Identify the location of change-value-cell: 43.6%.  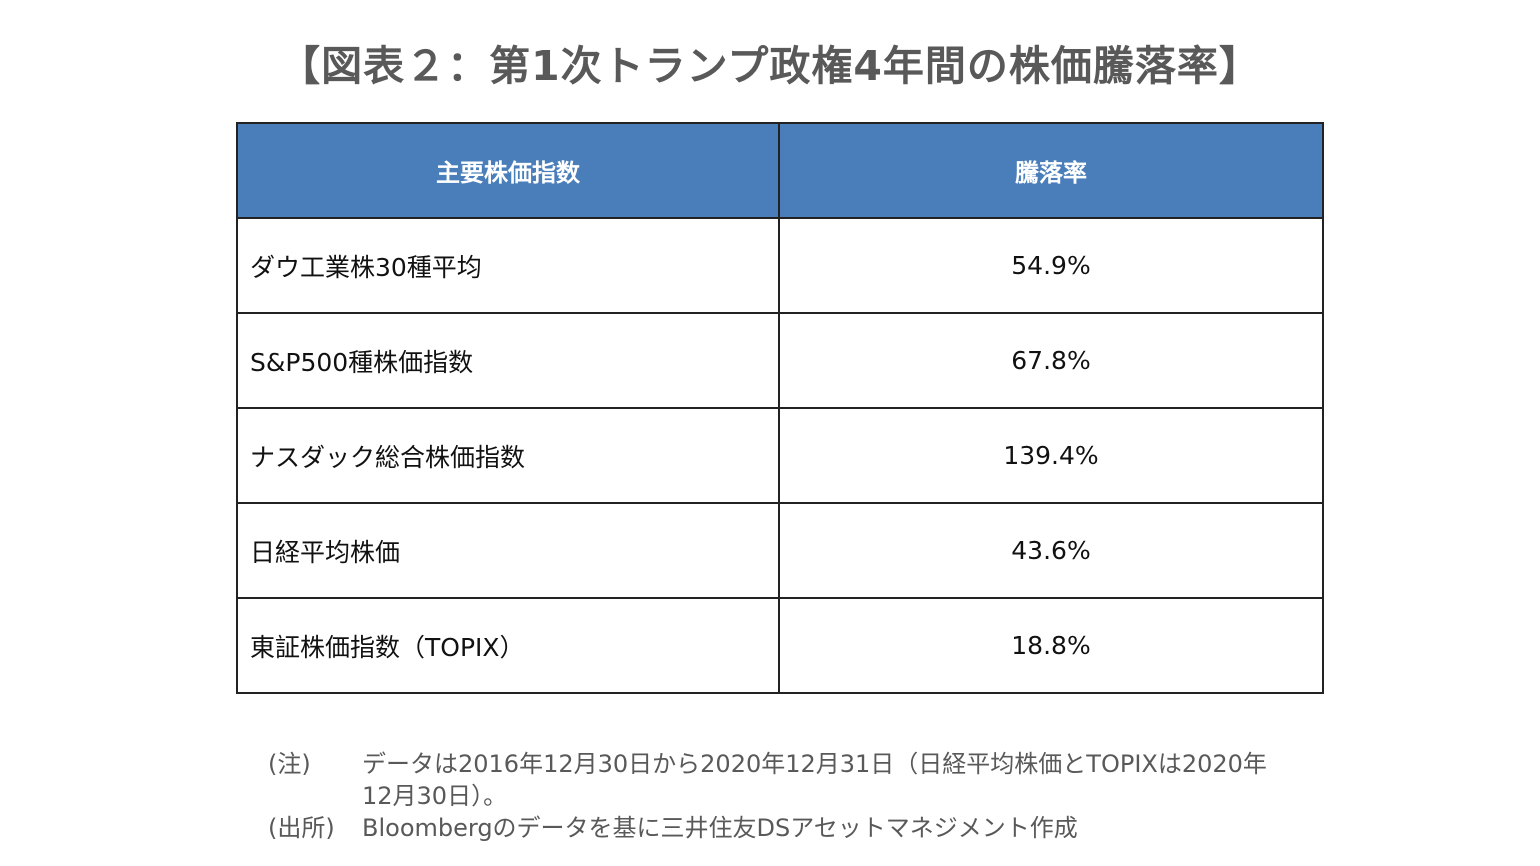
(1051, 550).